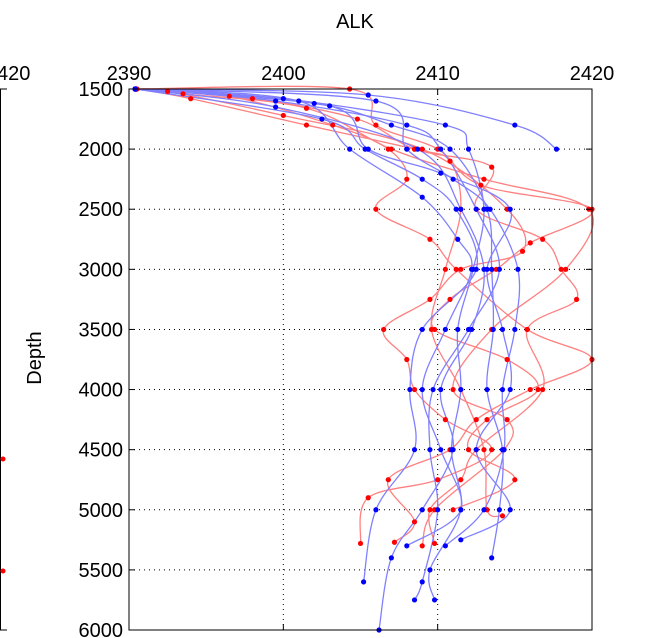 This screenshot has width=652, height=638. Describe the element at coordinates (15, 74) in the screenshot. I see `left-panel-partial-tick-label: 420` at that location.